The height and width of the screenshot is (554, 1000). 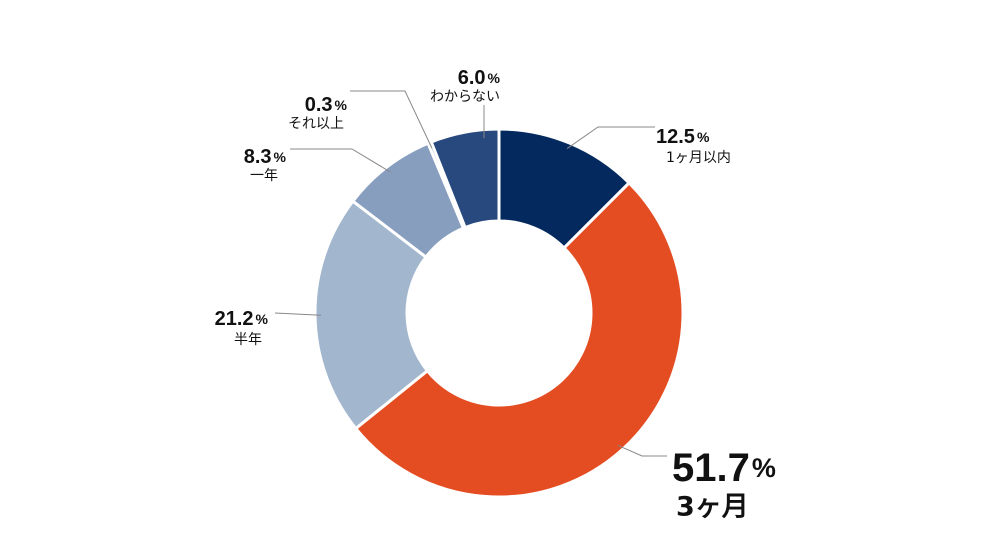 I want to click on slice-value-number: 8.3, so click(x=258, y=157).